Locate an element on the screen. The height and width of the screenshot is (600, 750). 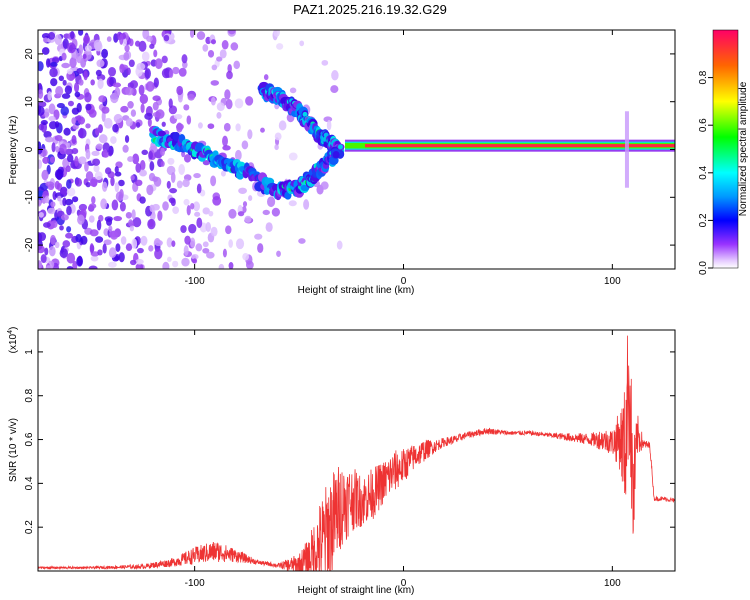
spectrogram-x-tick-label: 0 is located at coordinates (404, 281).